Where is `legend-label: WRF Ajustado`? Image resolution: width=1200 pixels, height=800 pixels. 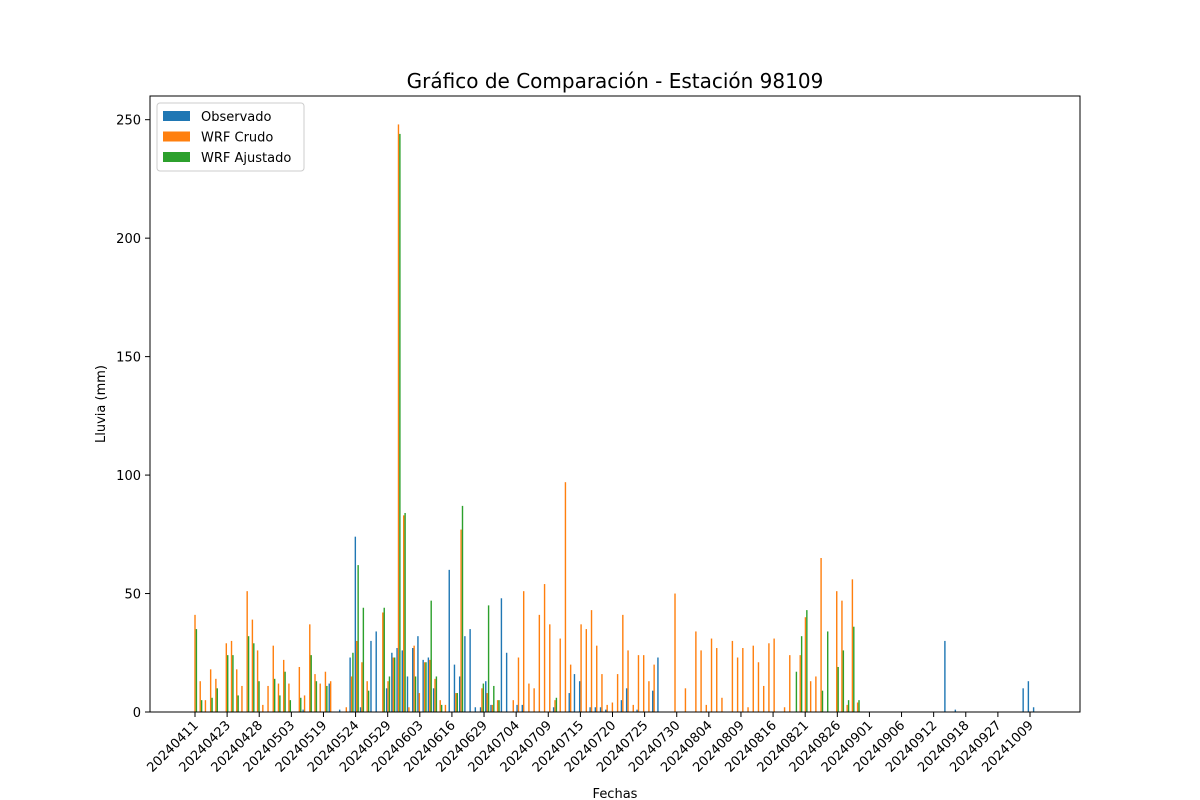
legend-label: WRF Ajustado is located at coordinates (246, 158).